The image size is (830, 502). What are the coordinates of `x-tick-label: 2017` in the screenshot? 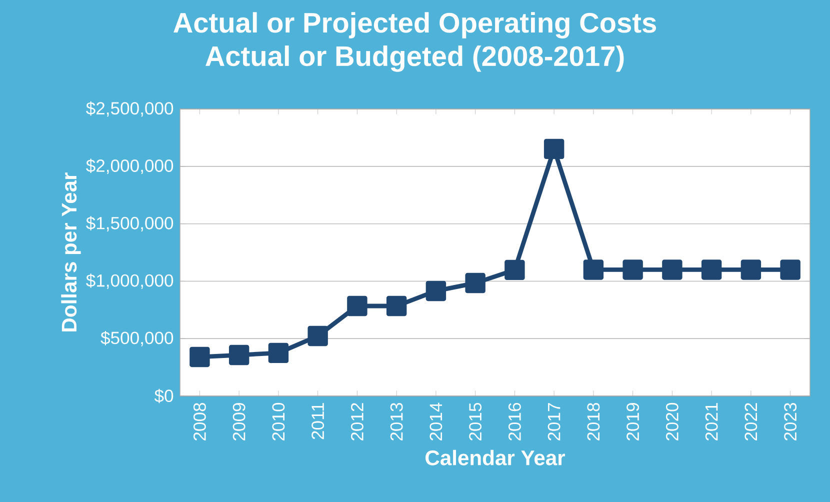 It's located at (554, 421).